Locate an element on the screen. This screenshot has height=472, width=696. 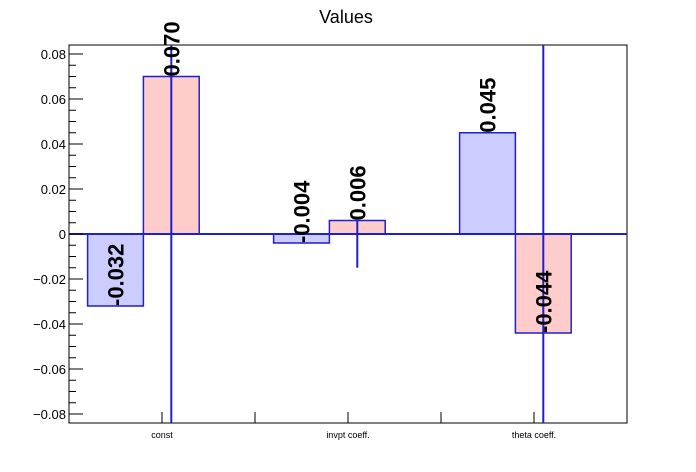
y-tick-label: 0.06 is located at coordinates (53, 99).